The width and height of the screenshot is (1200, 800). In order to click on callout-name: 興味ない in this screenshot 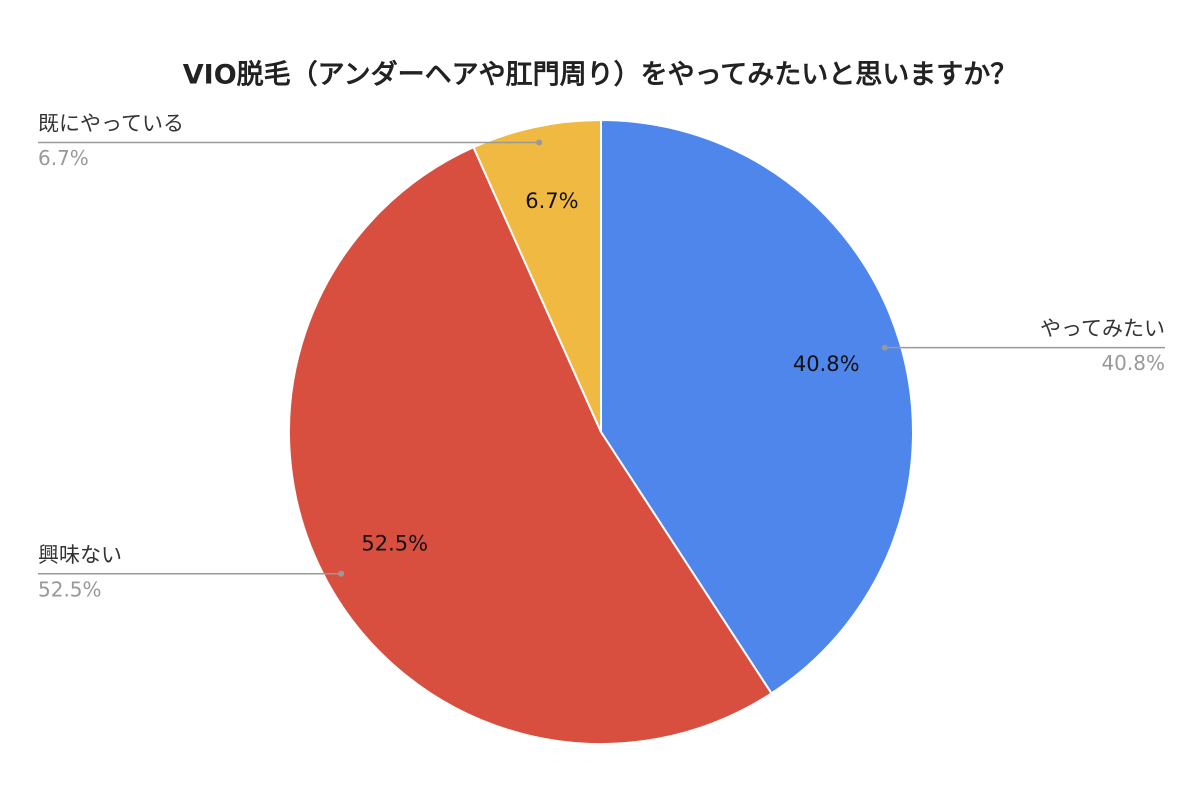, I will do `click(80, 555)`.